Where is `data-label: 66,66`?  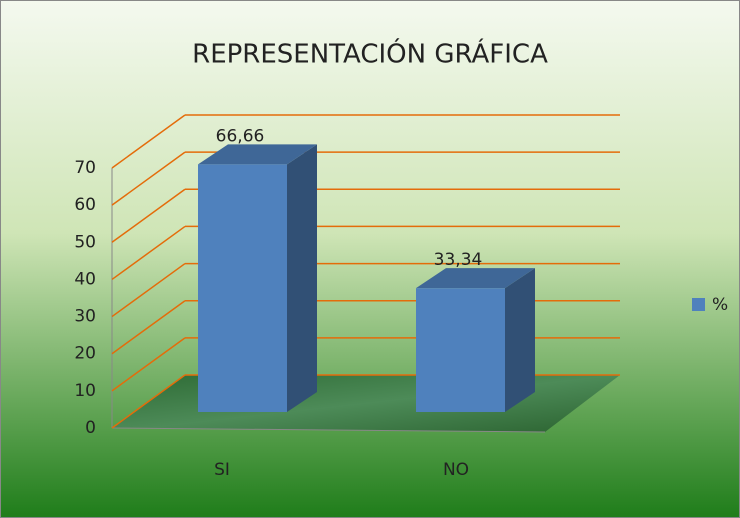 data-label: 66,66 is located at coordinates (240, 136).